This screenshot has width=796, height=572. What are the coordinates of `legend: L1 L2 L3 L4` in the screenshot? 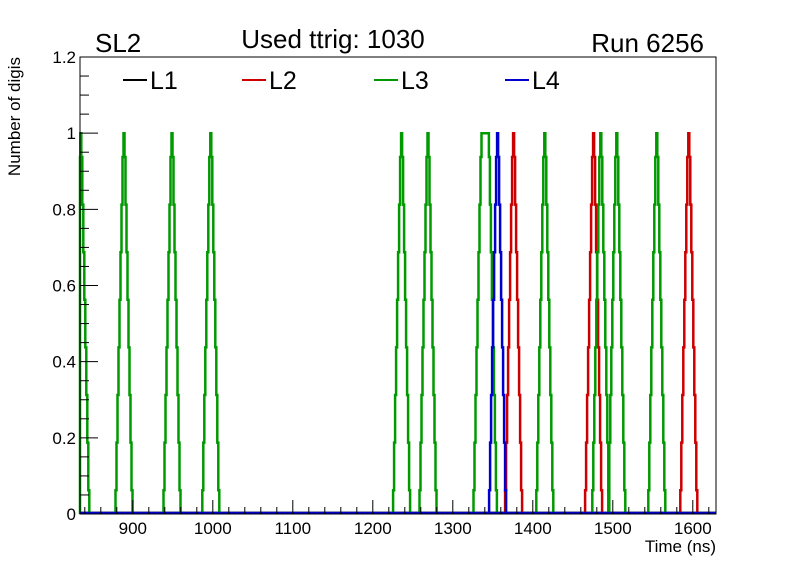 It's located at (341, 81).